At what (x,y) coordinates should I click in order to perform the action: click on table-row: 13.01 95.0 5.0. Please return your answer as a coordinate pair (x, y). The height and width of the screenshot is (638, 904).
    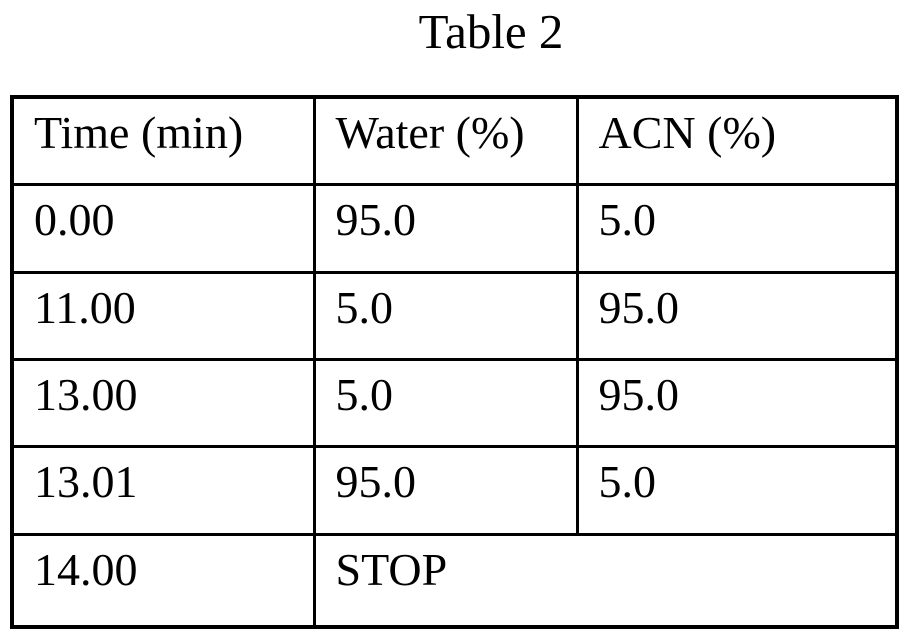
    Looking at the image, I should click on (454, 490).